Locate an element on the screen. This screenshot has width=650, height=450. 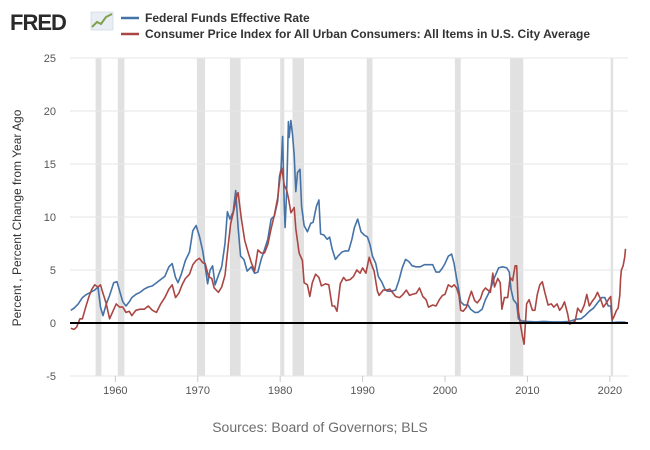
y-tick-label: -5 is located at coordinates (51, 377).